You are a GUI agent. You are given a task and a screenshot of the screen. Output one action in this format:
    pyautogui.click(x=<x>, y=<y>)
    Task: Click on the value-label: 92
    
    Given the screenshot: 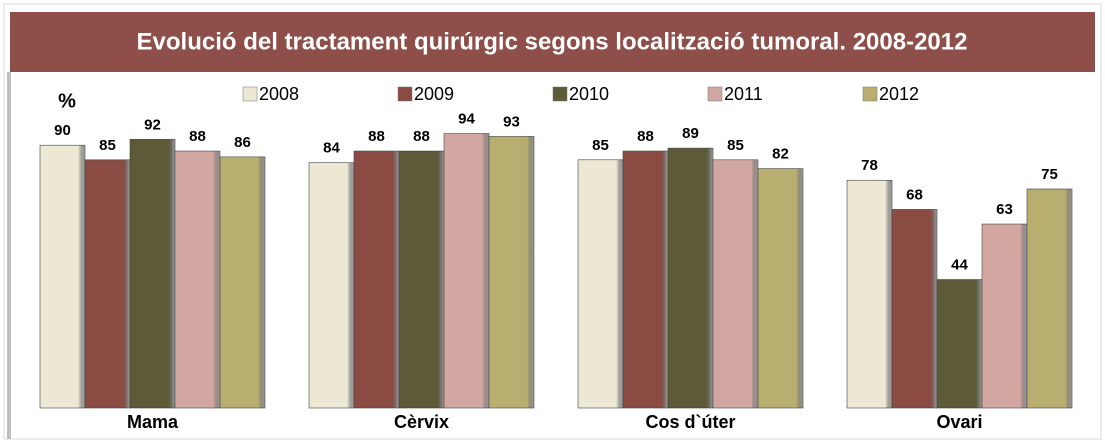 What is the action you would take?
    pyautogui.click(x=152, y=124)
    